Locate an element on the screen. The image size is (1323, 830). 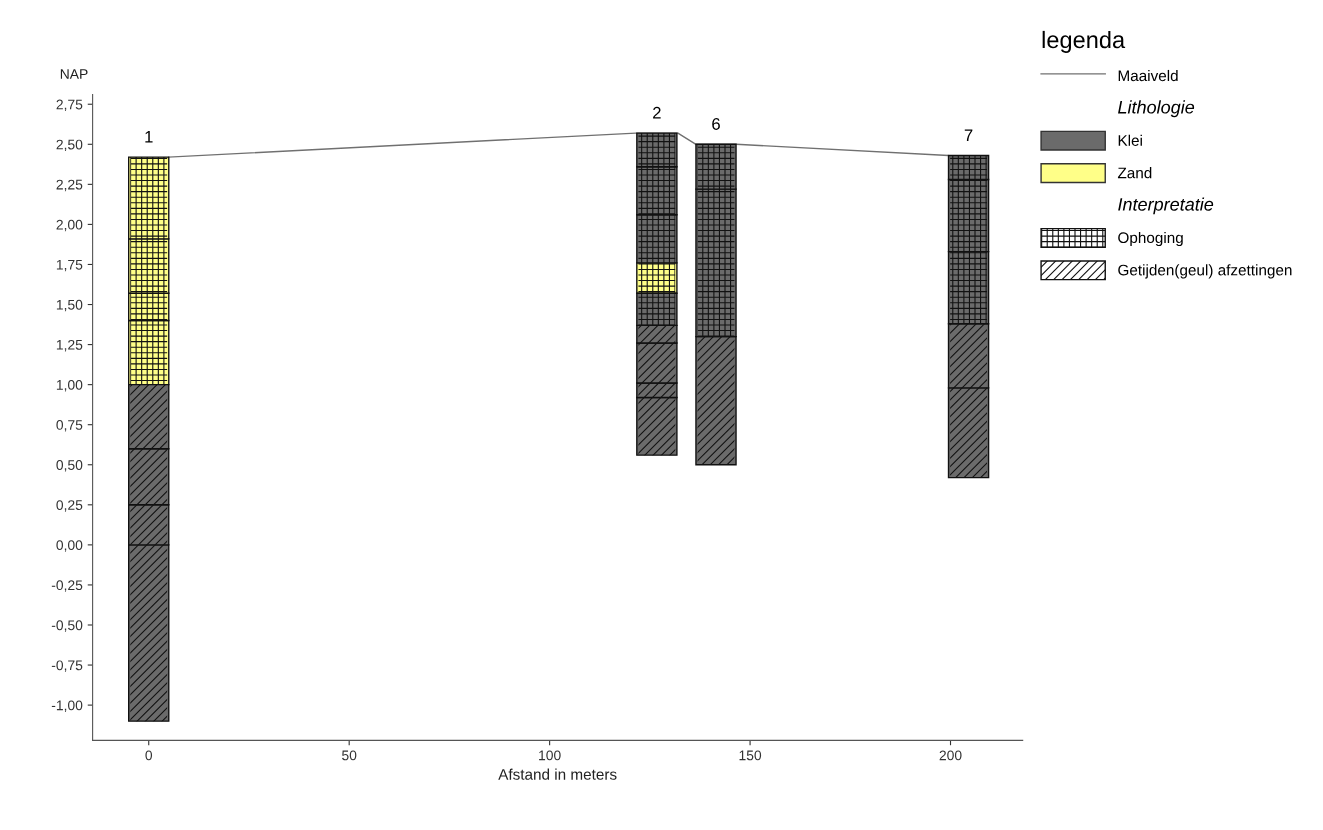
y-tick-label: 2,25 is located at coordinates (69, 185).